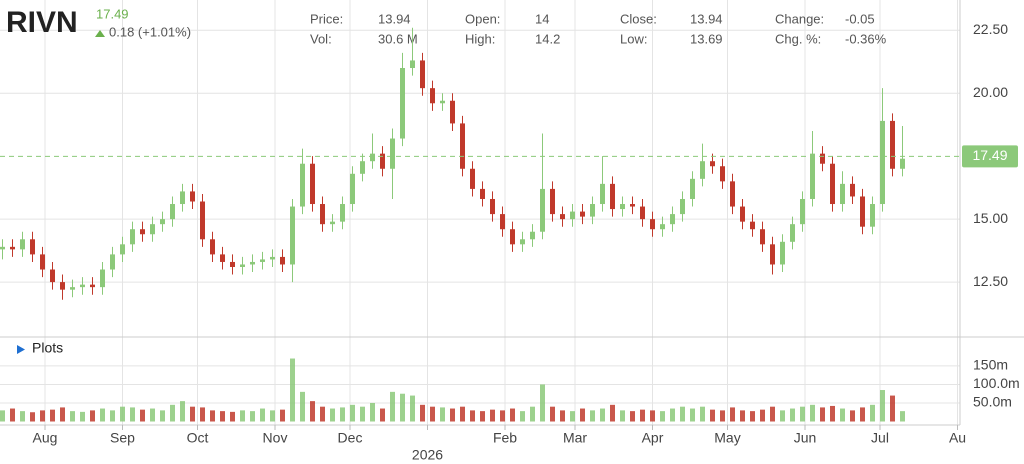 The width and height of the screenshot is (1024, 464). I want to click on plots-toggle, so click(21, 349).